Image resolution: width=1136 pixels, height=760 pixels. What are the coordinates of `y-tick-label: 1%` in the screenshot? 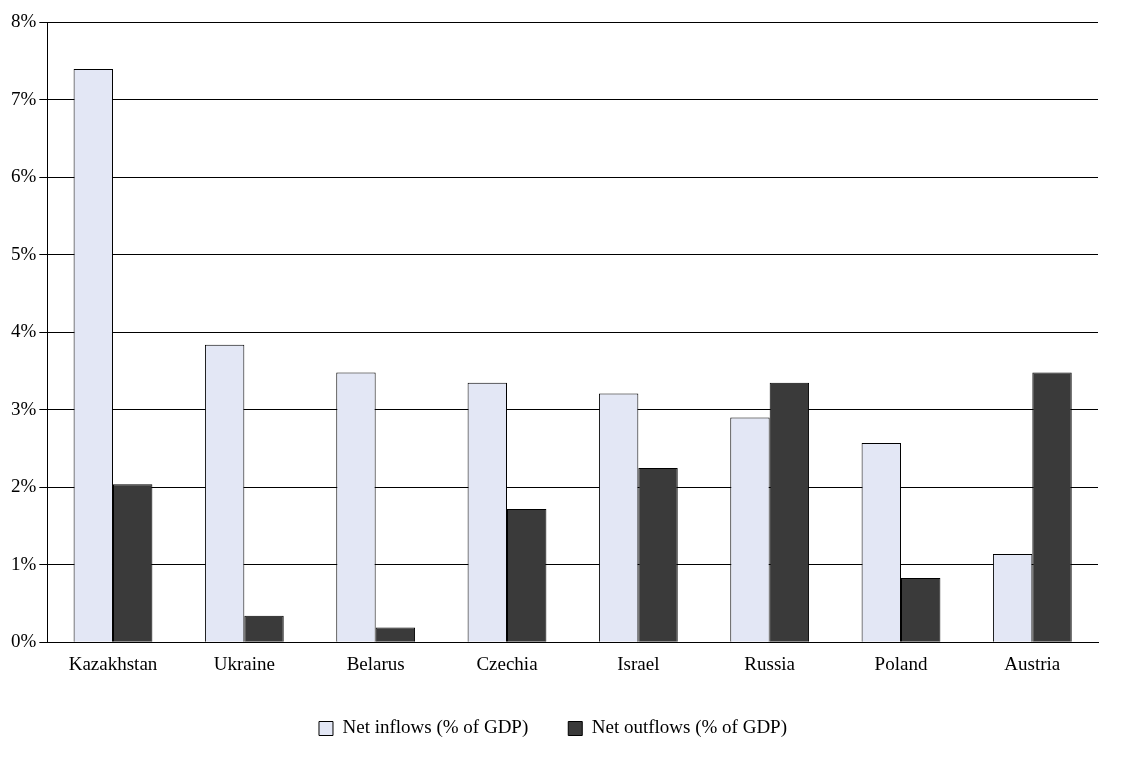 It's located at (24, 563).